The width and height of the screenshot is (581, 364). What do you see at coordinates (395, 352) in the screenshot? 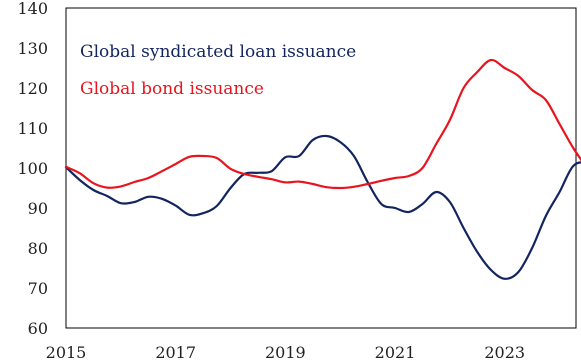
I see `x-tick-label: 2021` at bounding box center [395, 352].